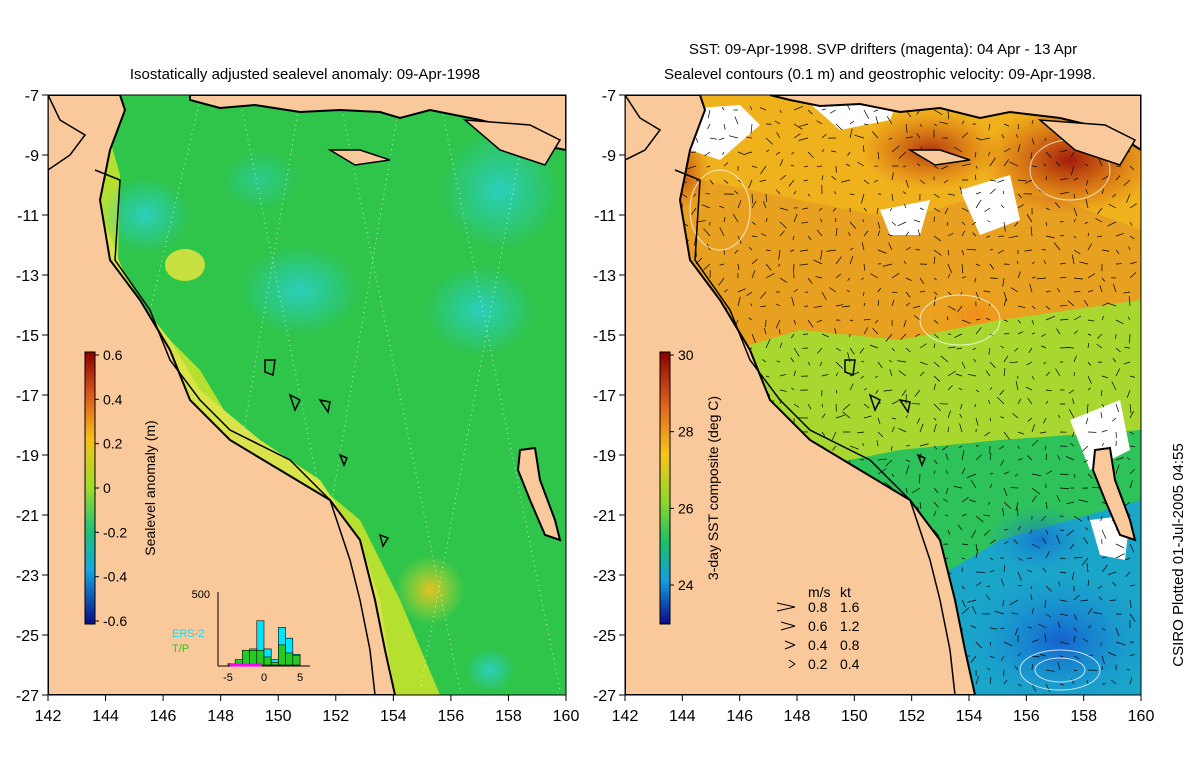 This screenshot has height=780, width=1200. Describe the element at coordinates (27, 456) in the screenshot. I see `sla-lat-tick-label: -19` at that location.